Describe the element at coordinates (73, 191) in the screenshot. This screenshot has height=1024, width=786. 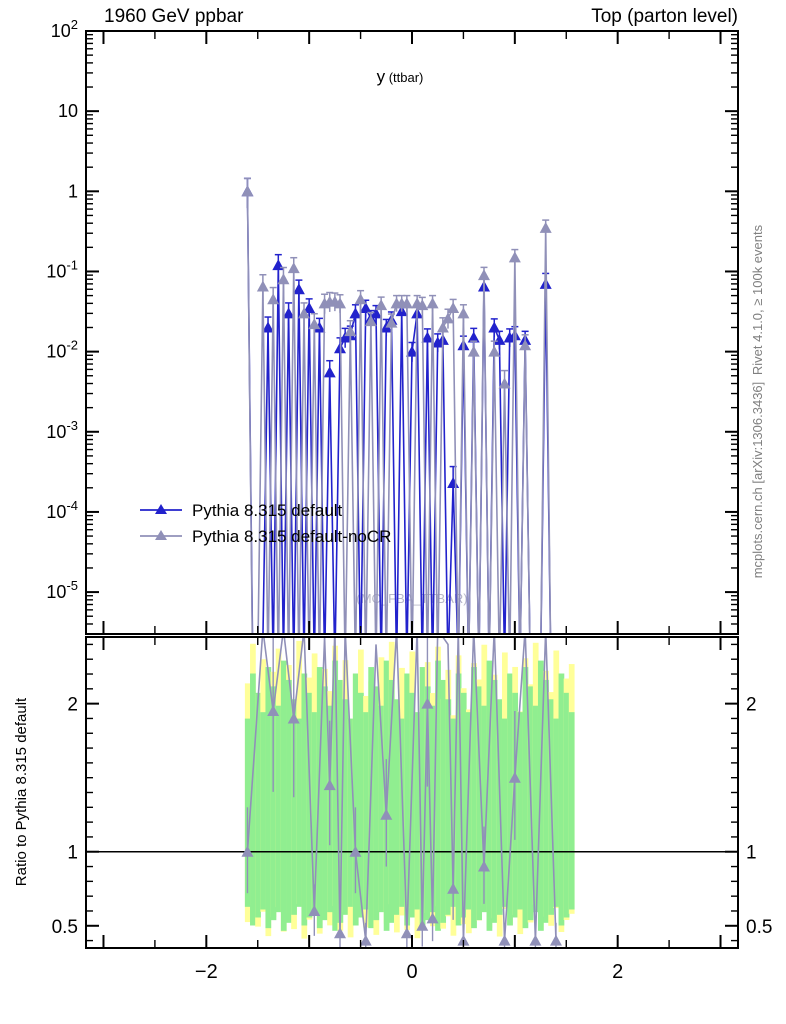
I see `main-y-tick-label: 1` at that location.